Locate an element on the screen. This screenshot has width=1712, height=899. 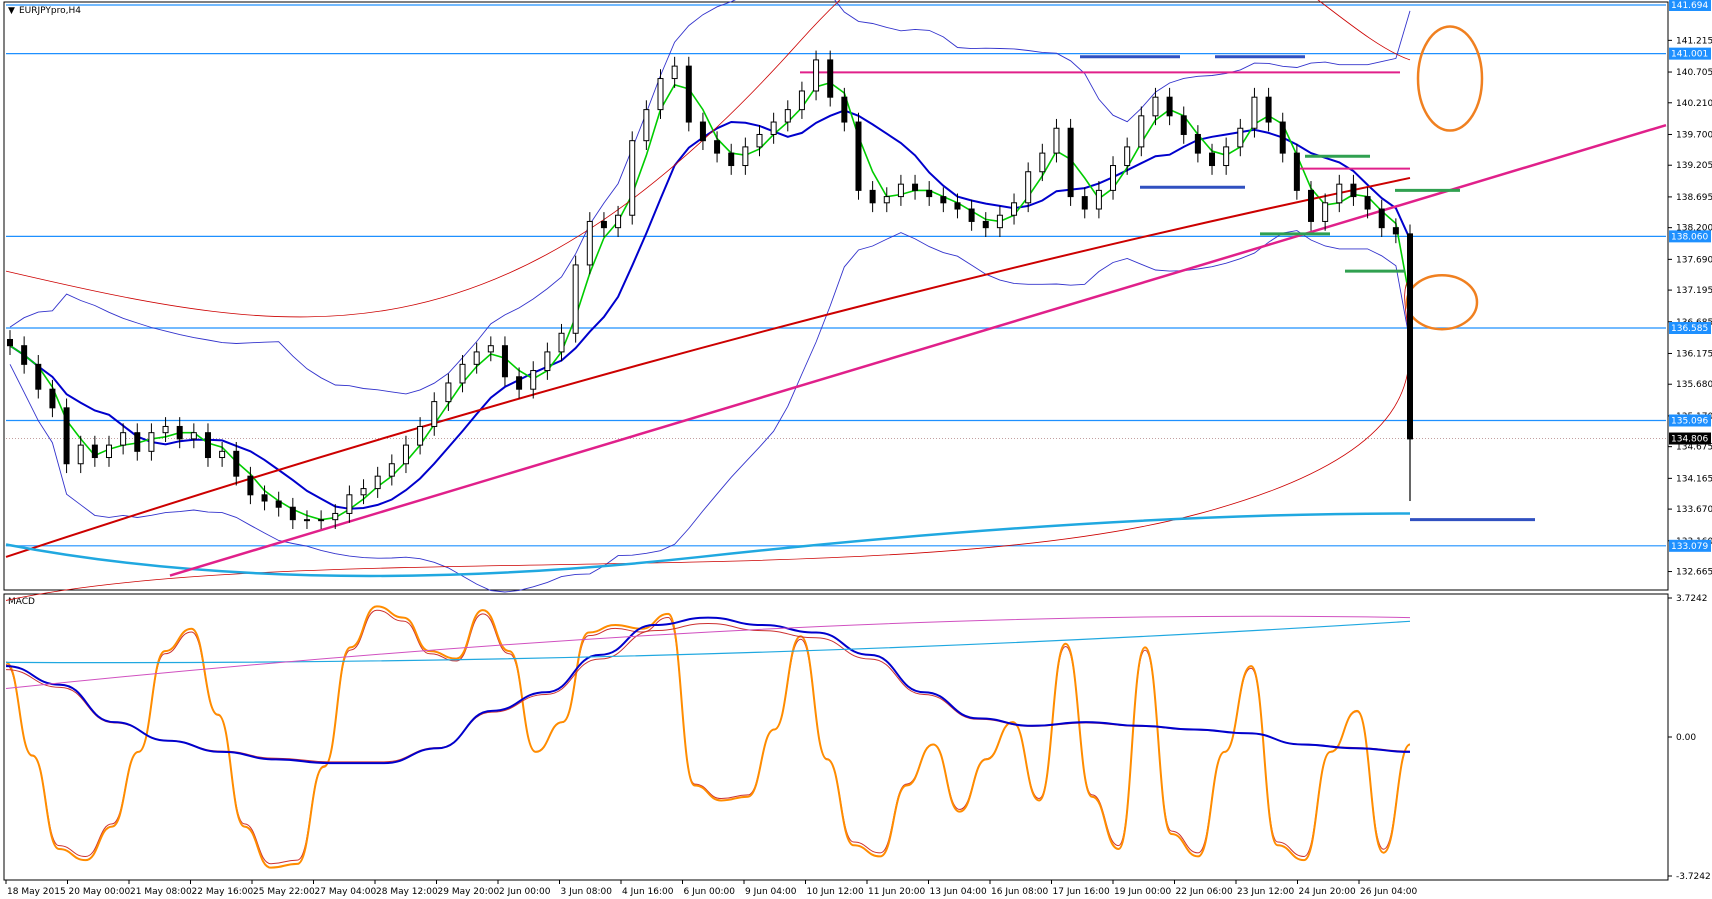
price-tick-label: 133.670 is located at coordinates (1694, 510).